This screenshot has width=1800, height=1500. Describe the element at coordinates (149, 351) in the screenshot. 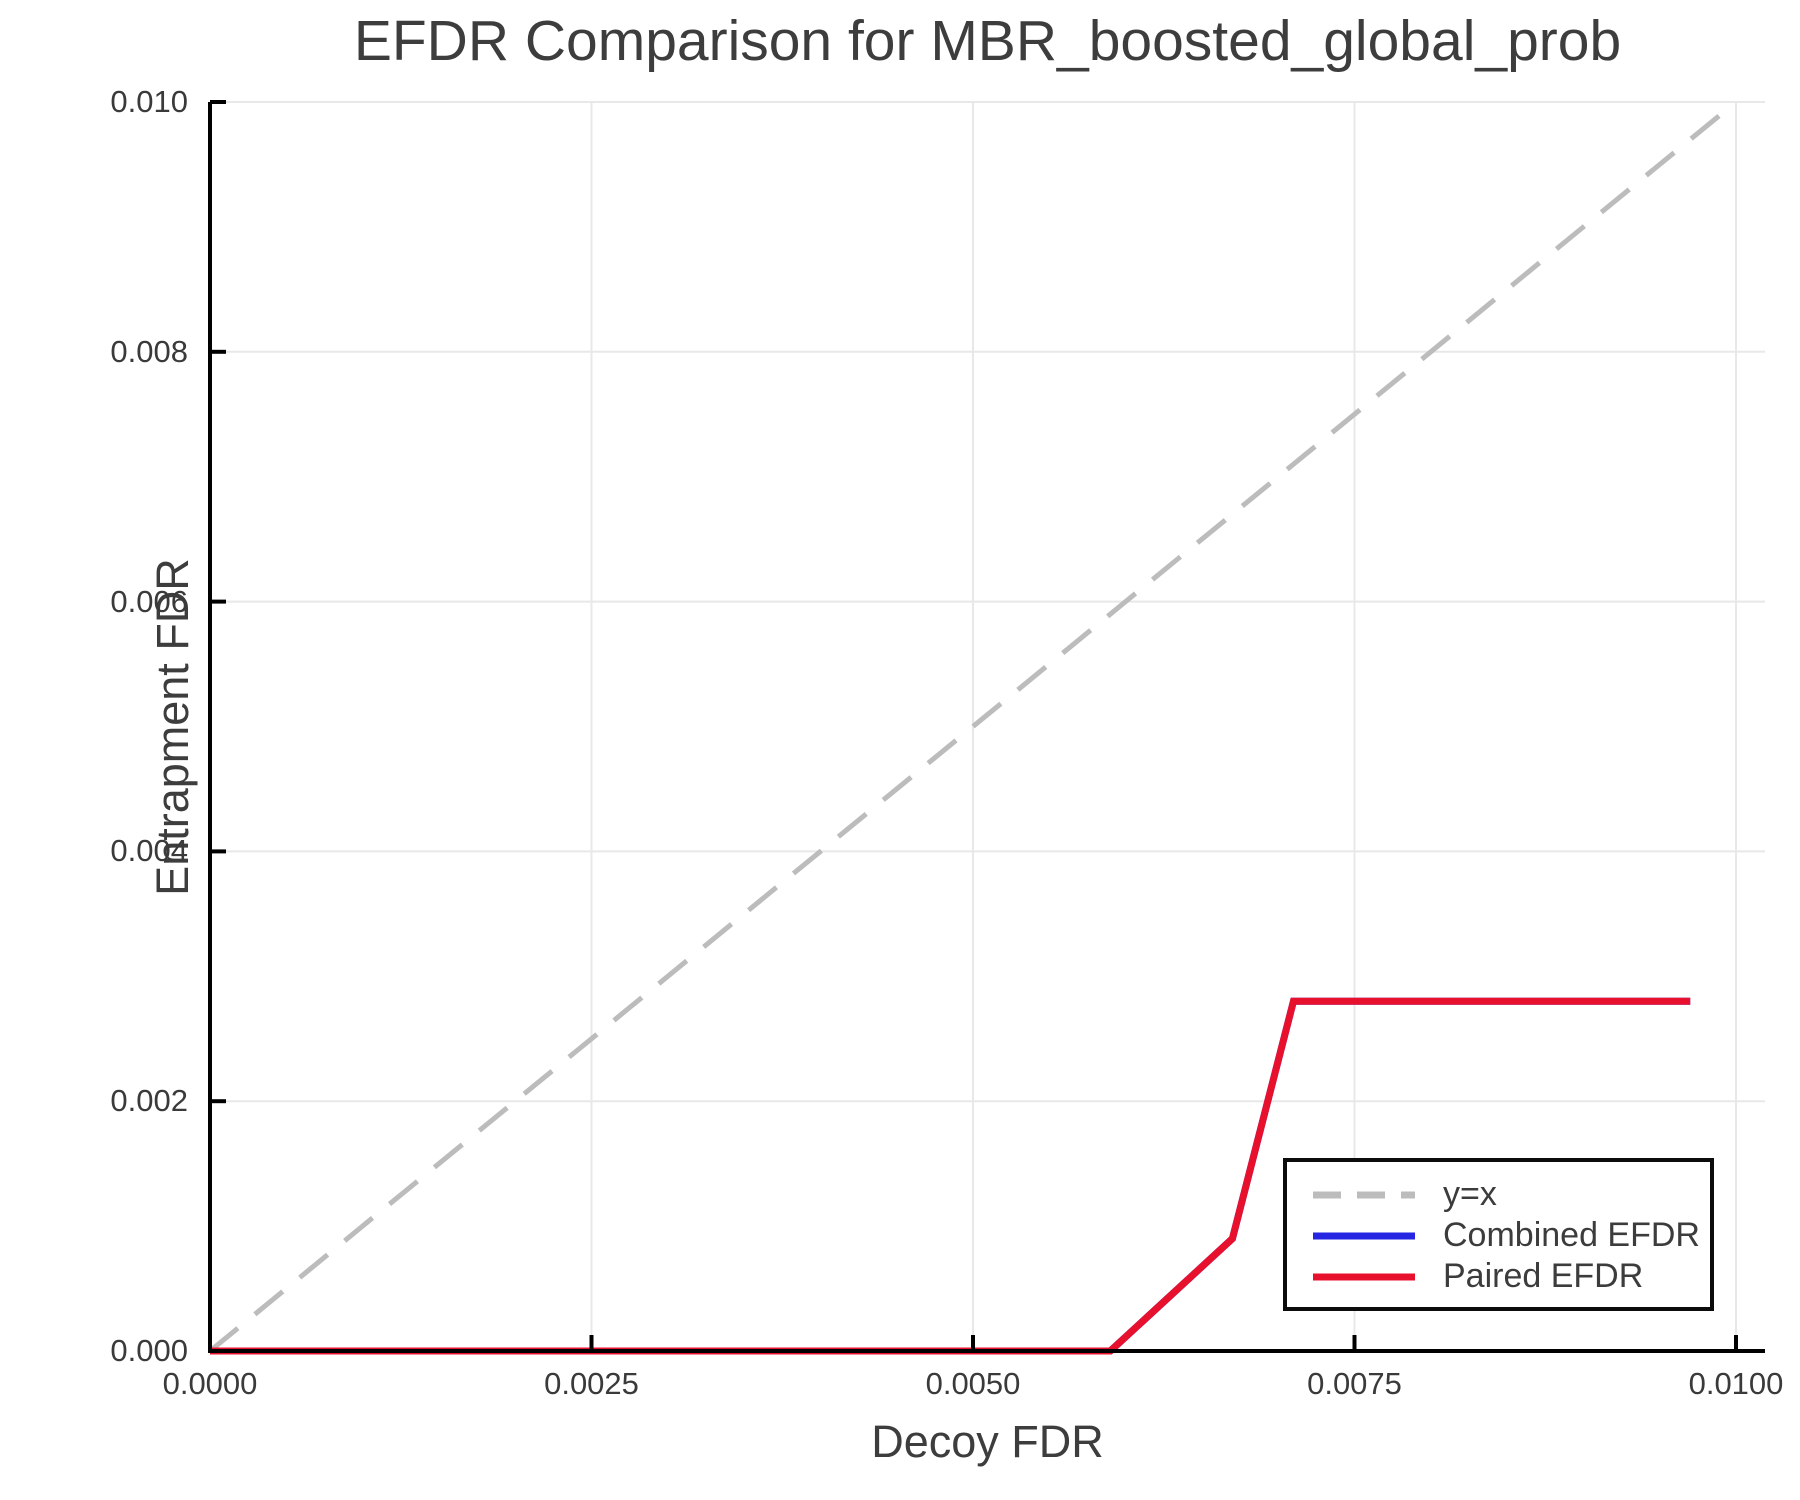

I see `y-tick-label: 0.008` at that location.